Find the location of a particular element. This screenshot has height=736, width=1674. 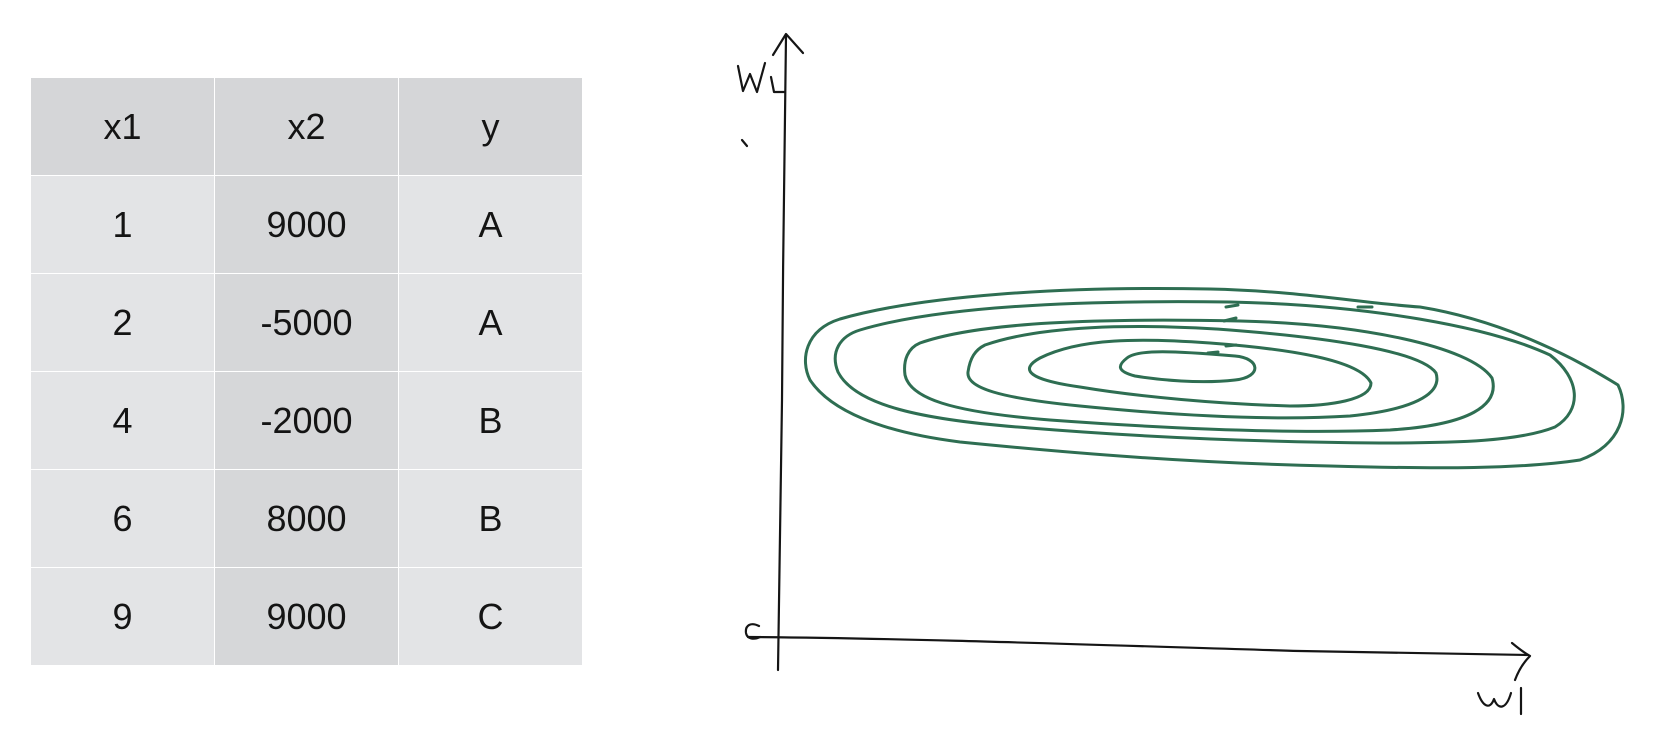

table-row: 4 -2000 B is located at coordinates (306, 421).